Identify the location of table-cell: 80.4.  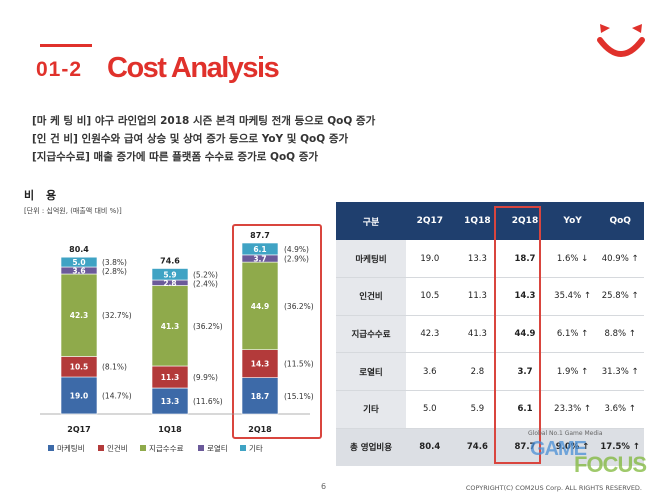
(430, 447).